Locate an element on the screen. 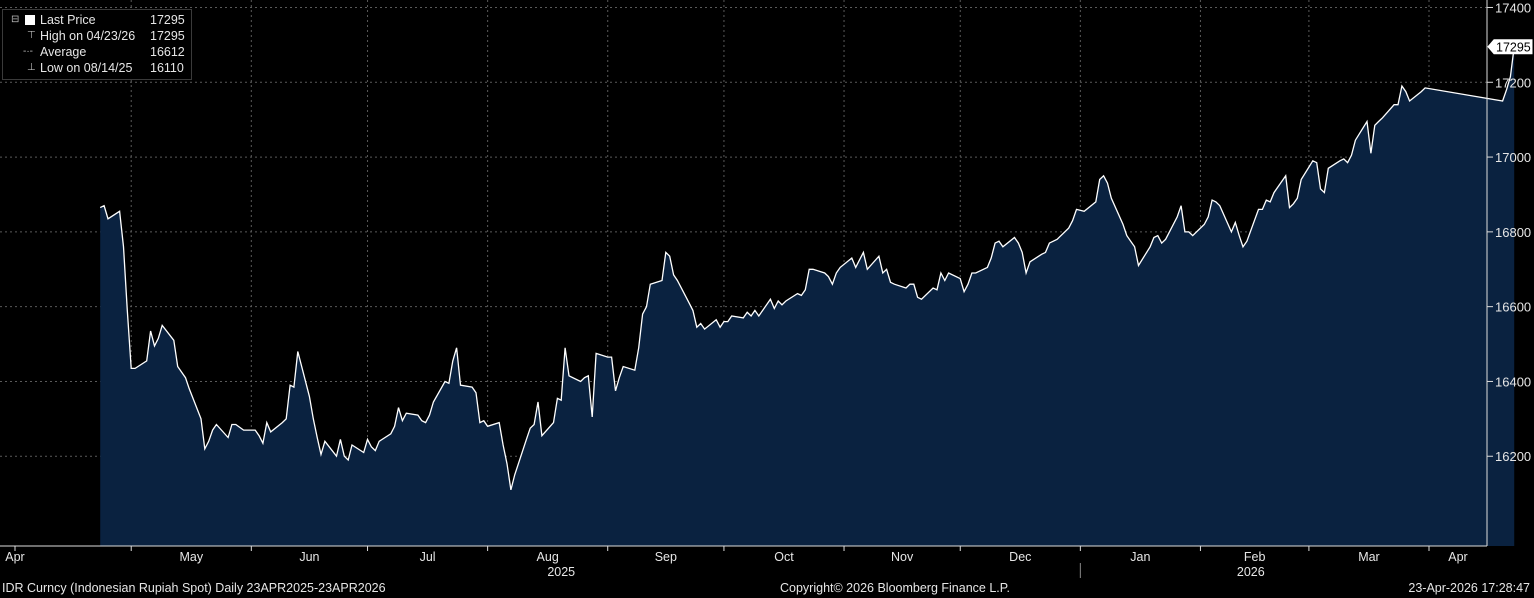 This screenshot has height=598, width=1534. x-tick-label: May is located at coordinates (191, 557).